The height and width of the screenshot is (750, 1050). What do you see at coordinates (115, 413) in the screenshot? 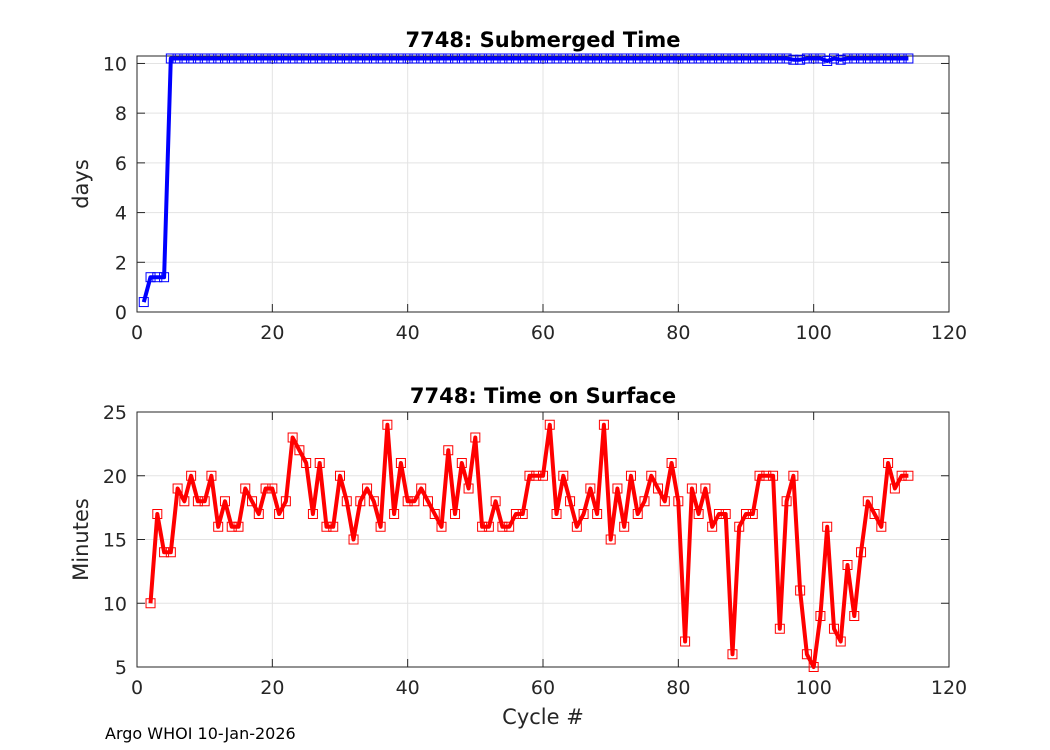
I see `y-tick-label: 25` at bounding box center [115, 413].